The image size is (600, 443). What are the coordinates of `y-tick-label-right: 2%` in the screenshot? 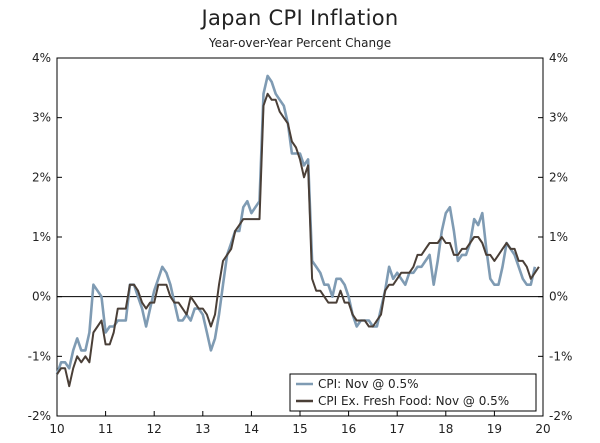 It's located at (558, 177).